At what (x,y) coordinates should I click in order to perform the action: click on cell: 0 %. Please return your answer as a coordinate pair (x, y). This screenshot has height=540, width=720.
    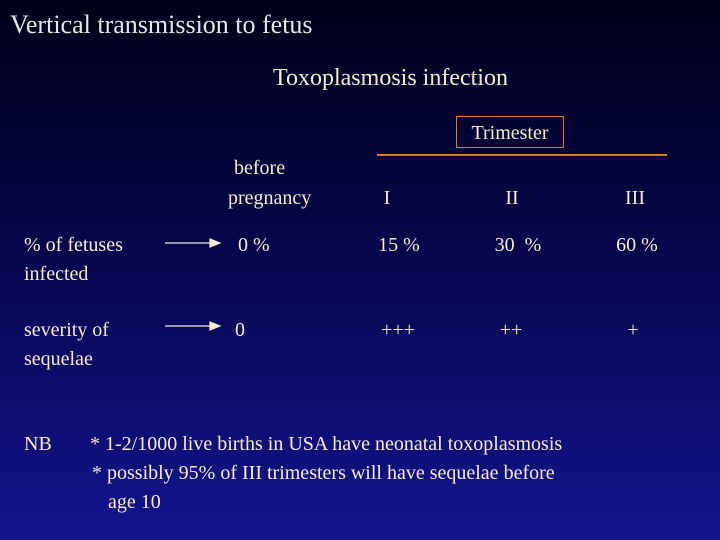
    Looking at the image, I should click on (254, 245).